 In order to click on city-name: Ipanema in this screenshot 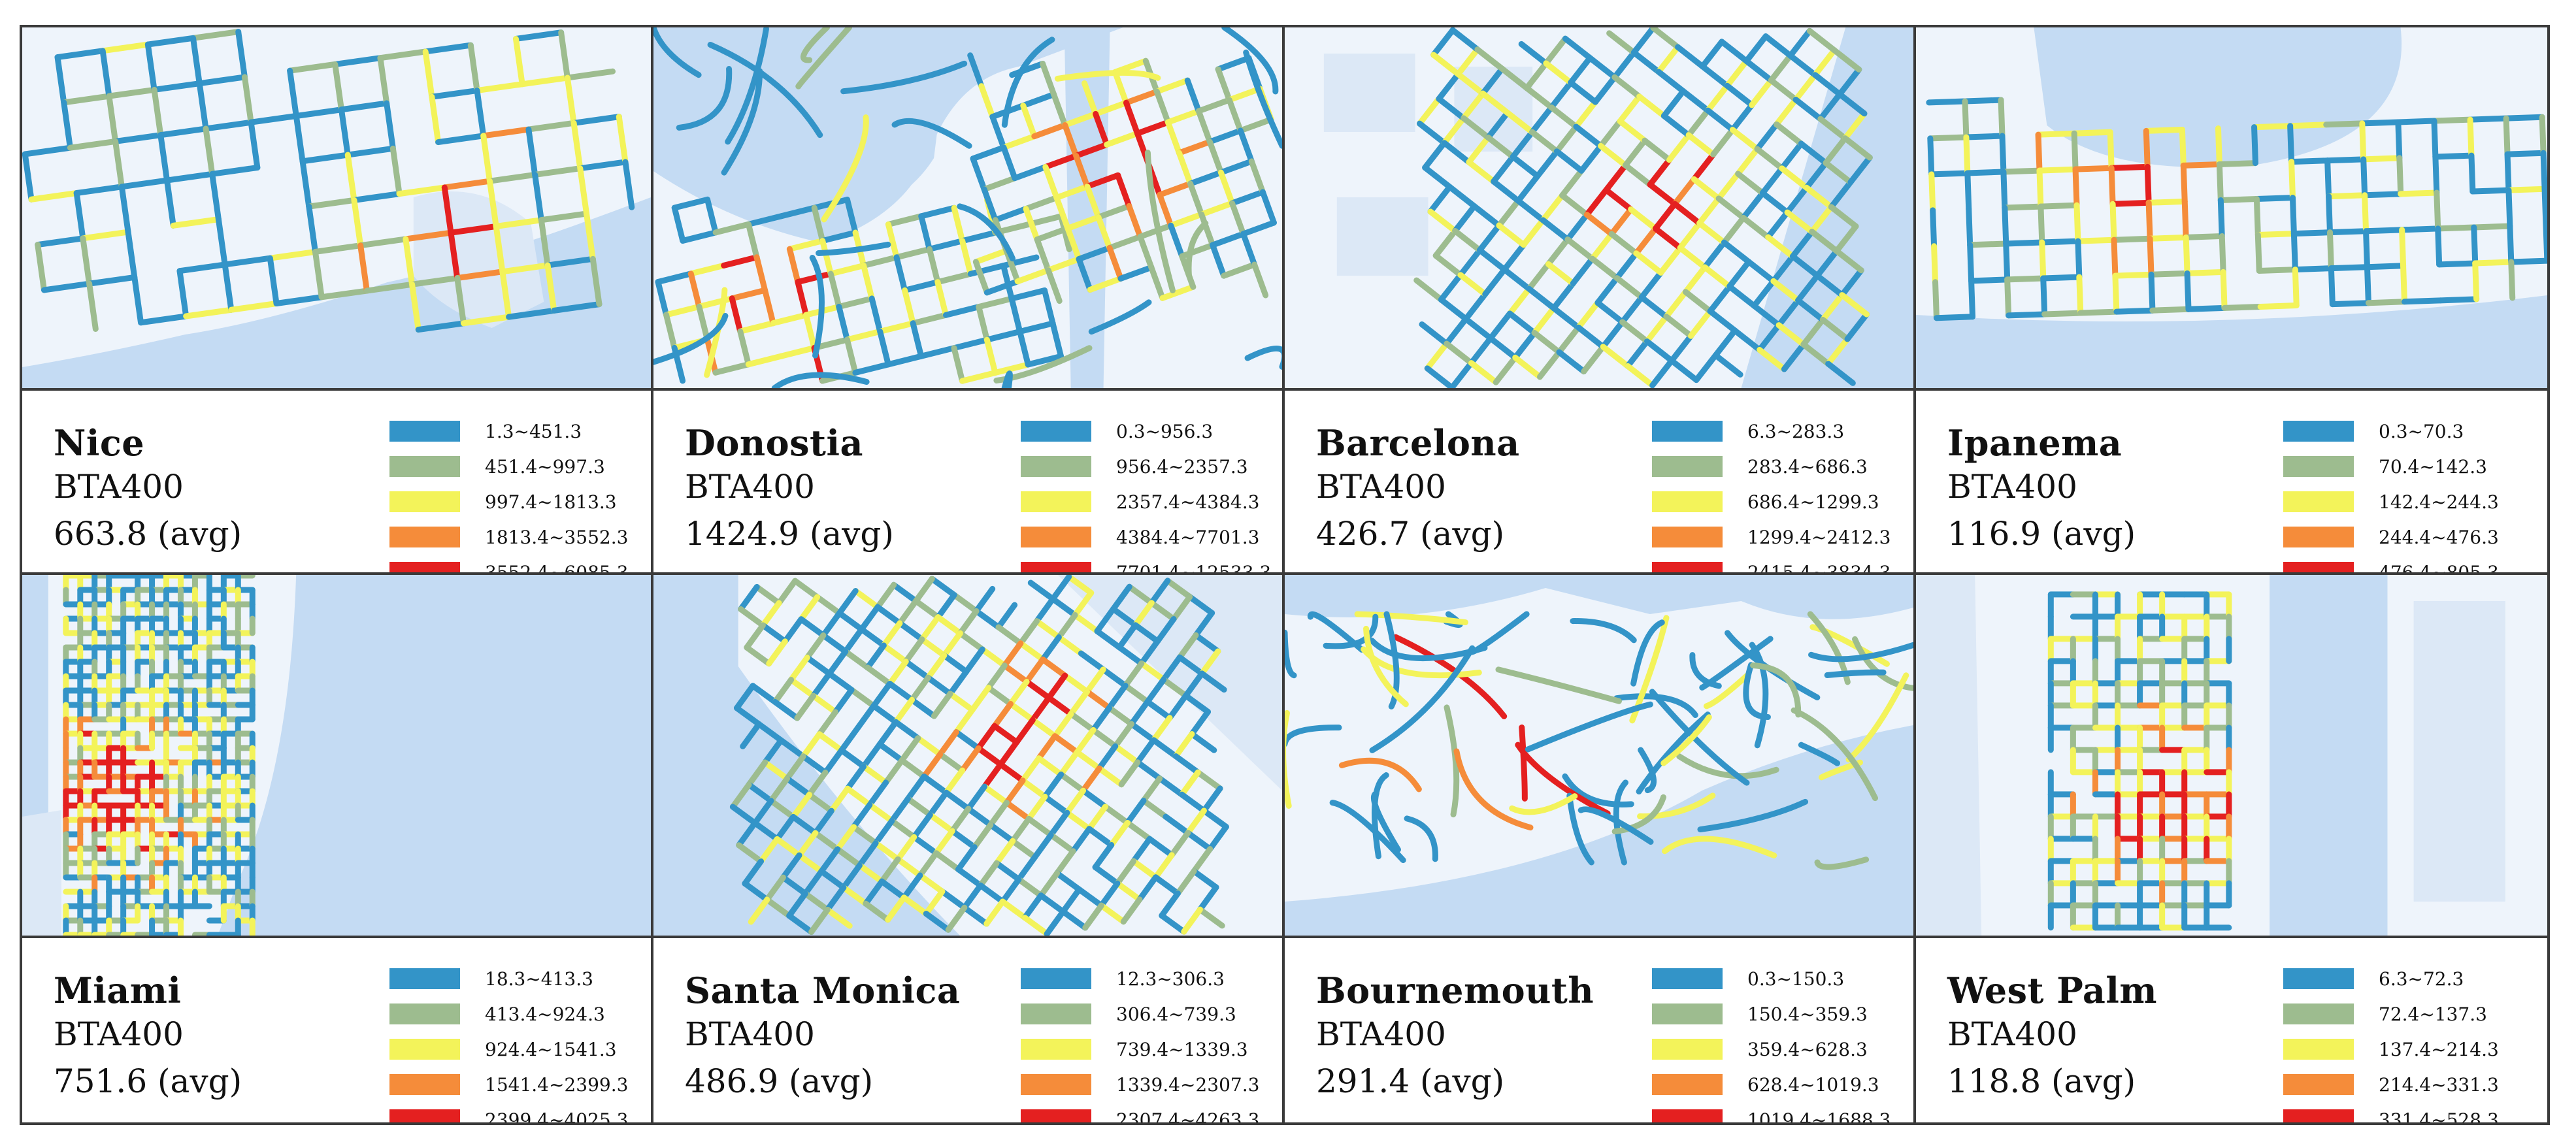, I will do `click(2034, 443)`.